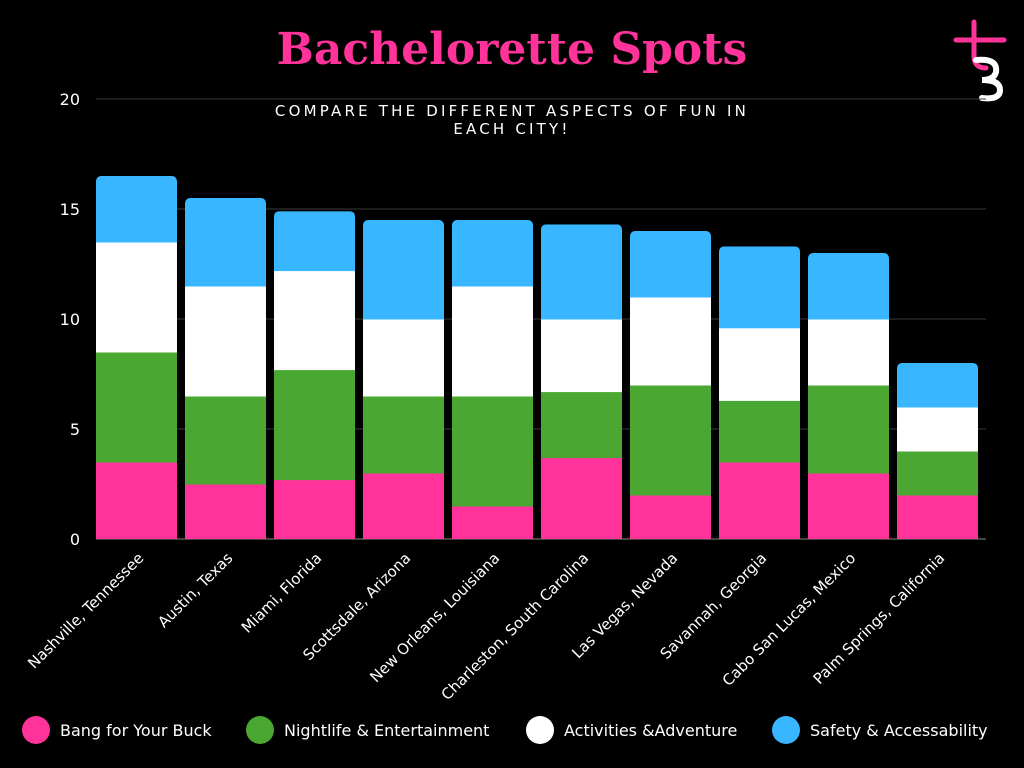  Describe the element at coordinates (75, 539) in the screenshot. I see `y-tick-label: 0` at that location.